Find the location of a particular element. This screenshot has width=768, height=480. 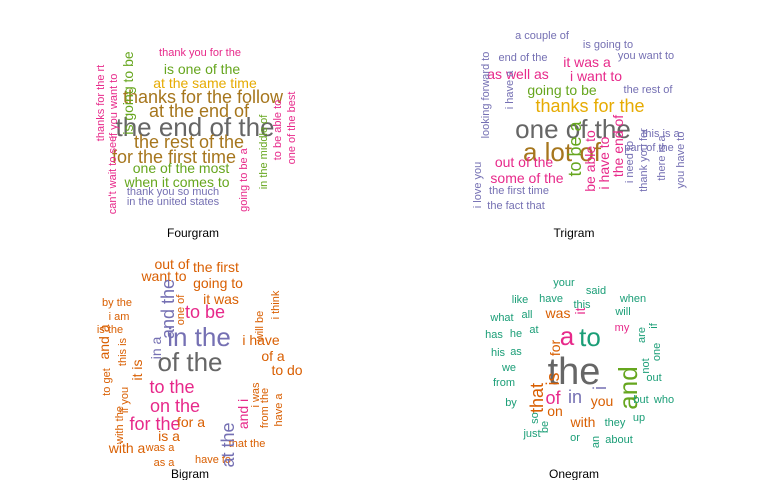

word-label: it was is located at coordinates (221, 299).